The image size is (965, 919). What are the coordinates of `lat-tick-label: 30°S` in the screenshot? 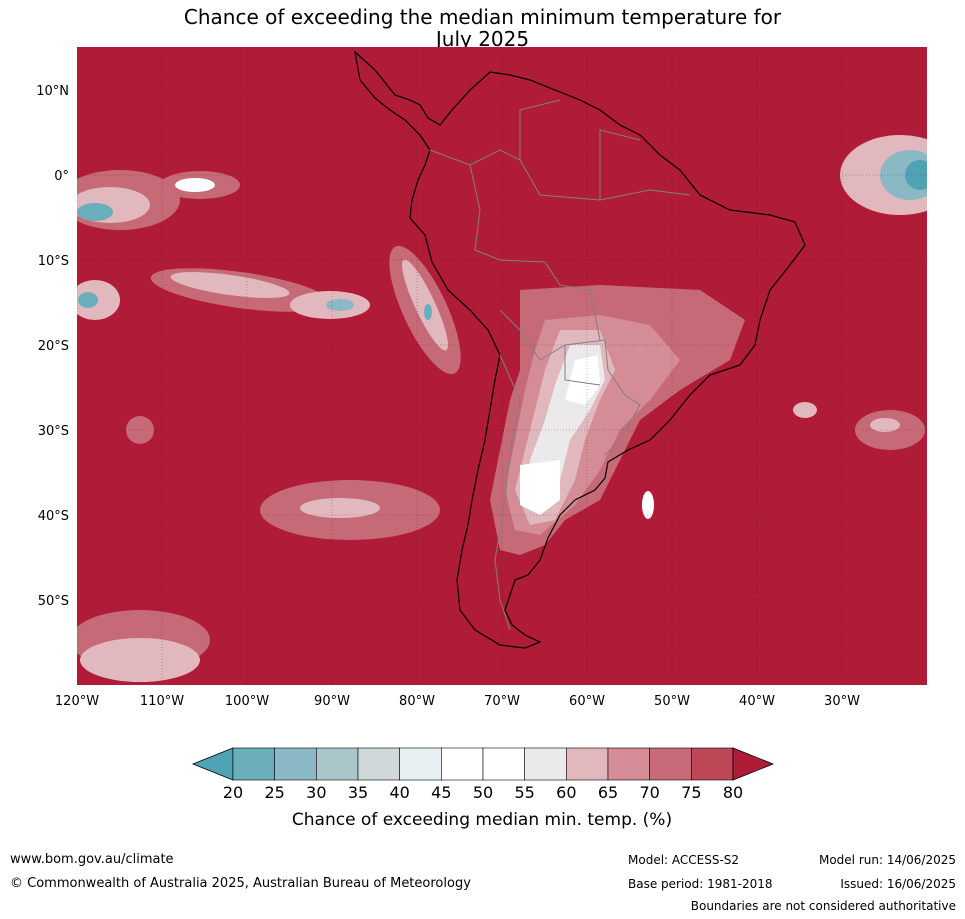 It's located at (53, 431).